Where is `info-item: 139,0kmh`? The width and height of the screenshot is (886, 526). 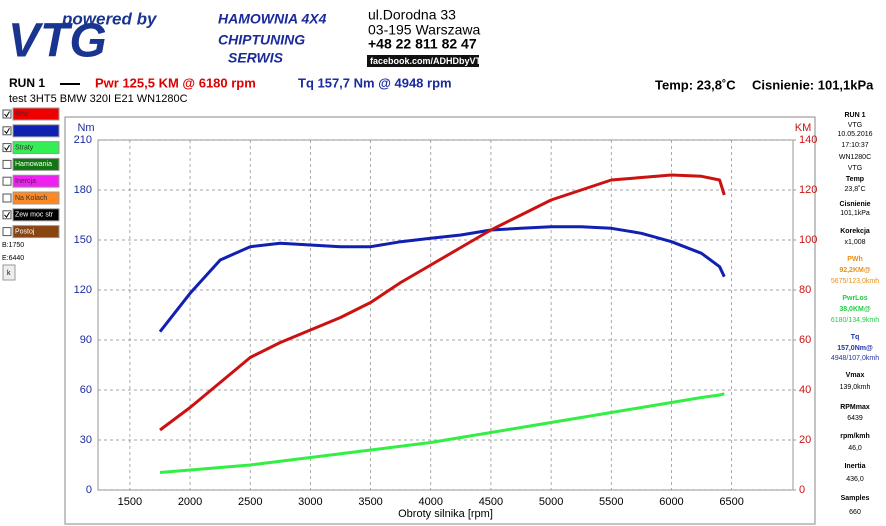
info-item: 139,0kmh is located at coordinates (855, 387).